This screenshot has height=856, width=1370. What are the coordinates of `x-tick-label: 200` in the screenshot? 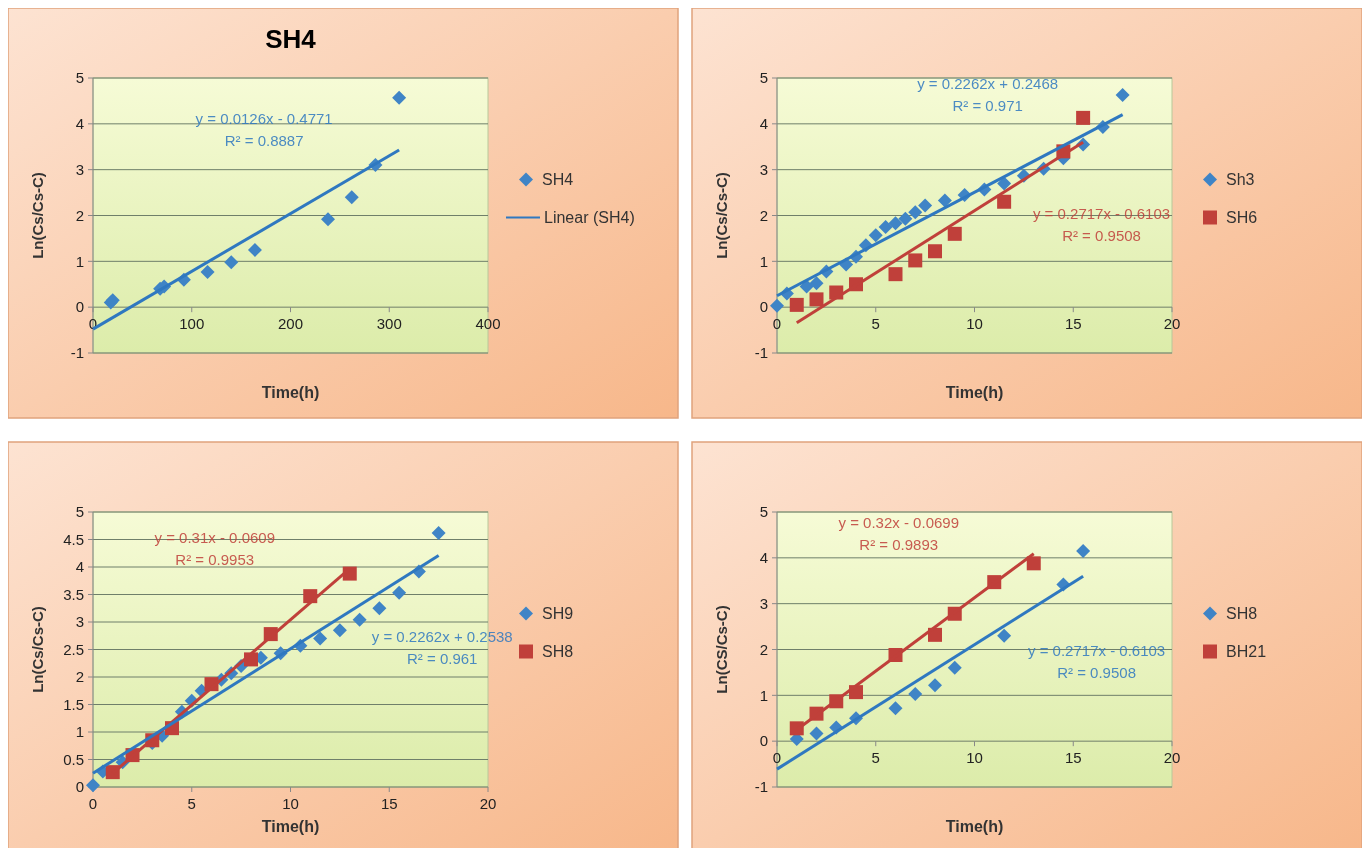 It's located at (290, 324).